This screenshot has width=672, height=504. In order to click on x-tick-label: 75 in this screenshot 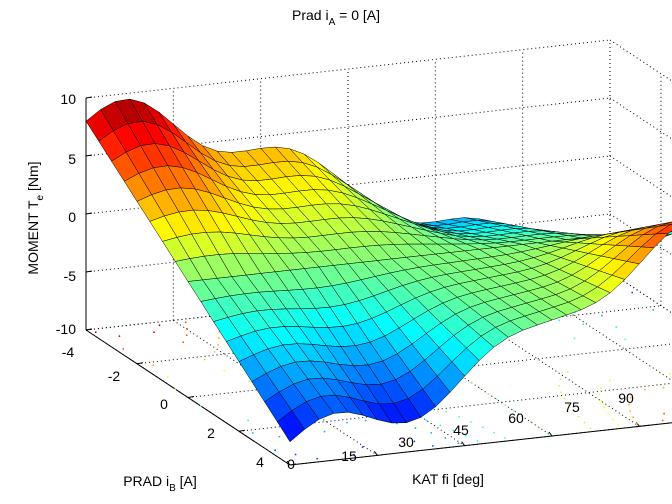, I will do `click(572, 407)`.